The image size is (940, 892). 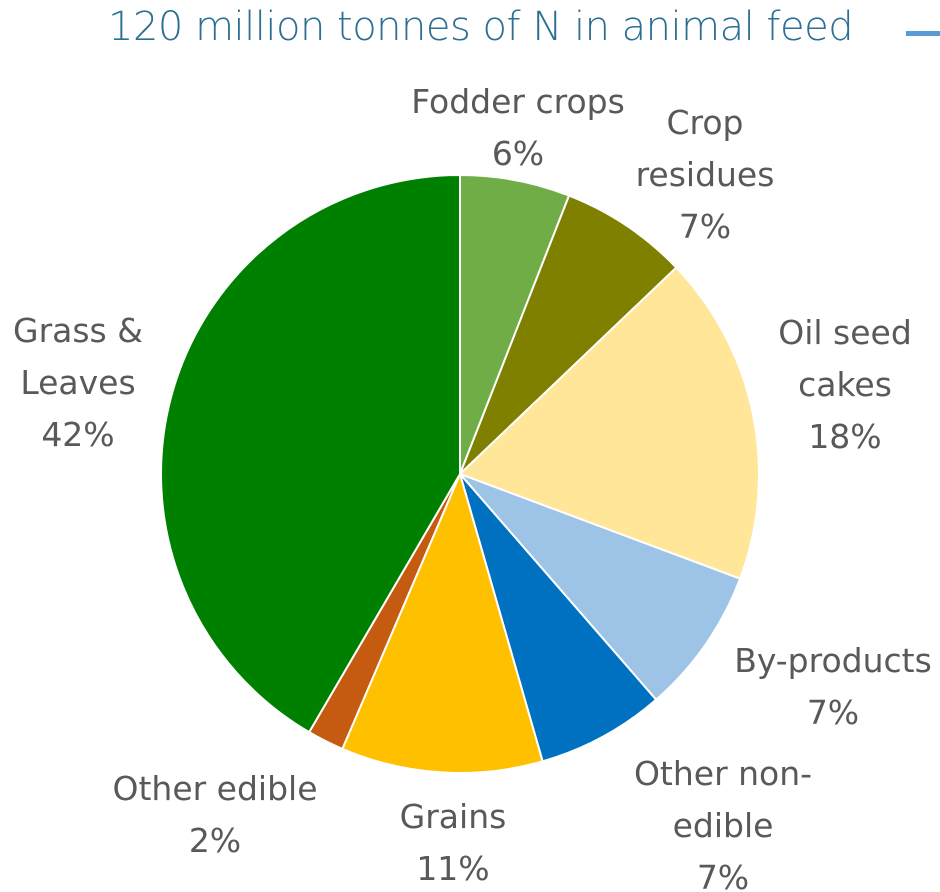 What do you see at coordinates (833, 686) in the screenshot?
I see `label-by-products: By-products 7%` at bounding box center [833, 686].